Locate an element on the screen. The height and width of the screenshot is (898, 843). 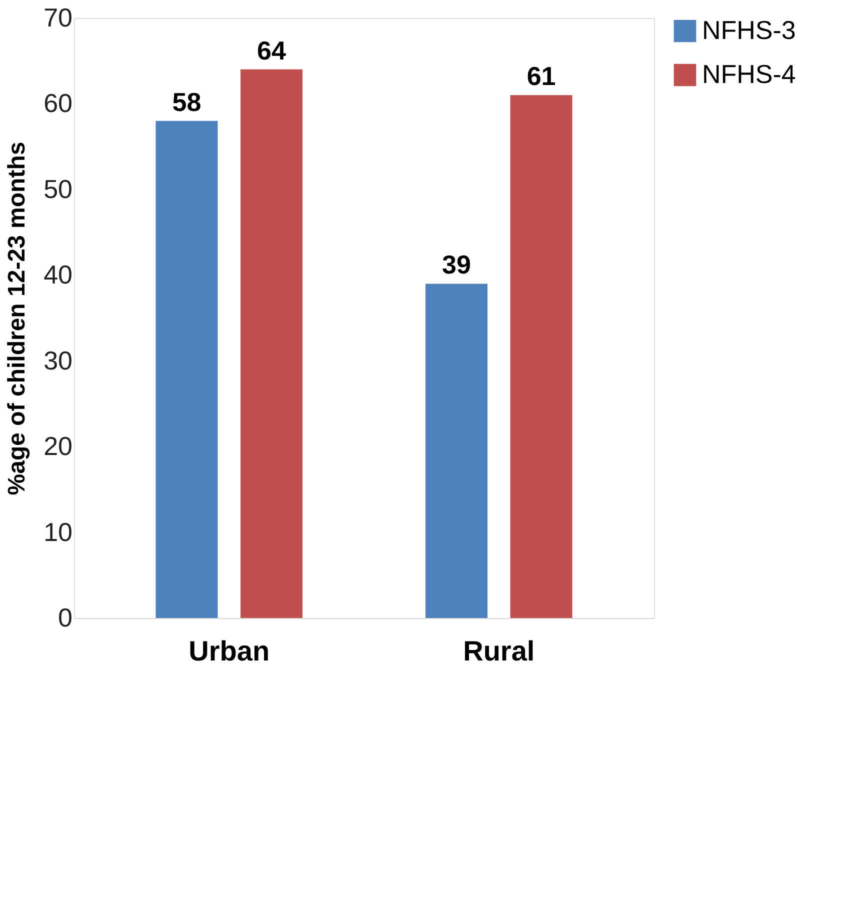
y-tick-label: 30 is located at coordinates (58, 360).